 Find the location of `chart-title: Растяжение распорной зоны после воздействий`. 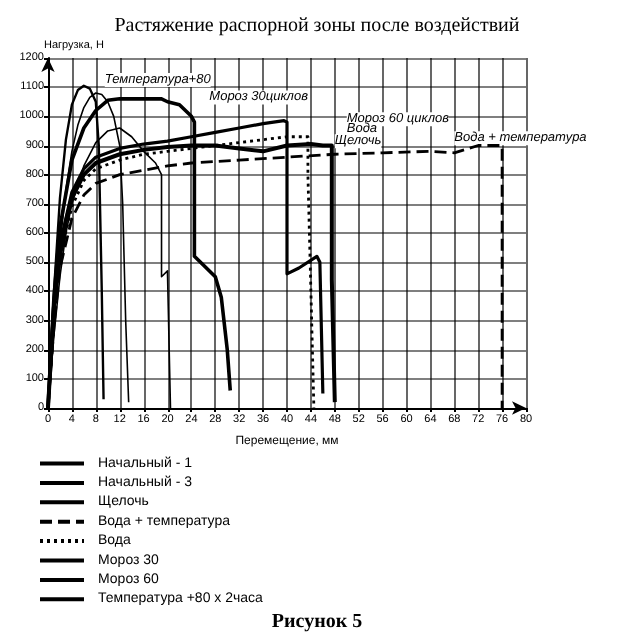

chart-title: Растяжение распорной зоны после воздействий is located at coordinates (317, 26).